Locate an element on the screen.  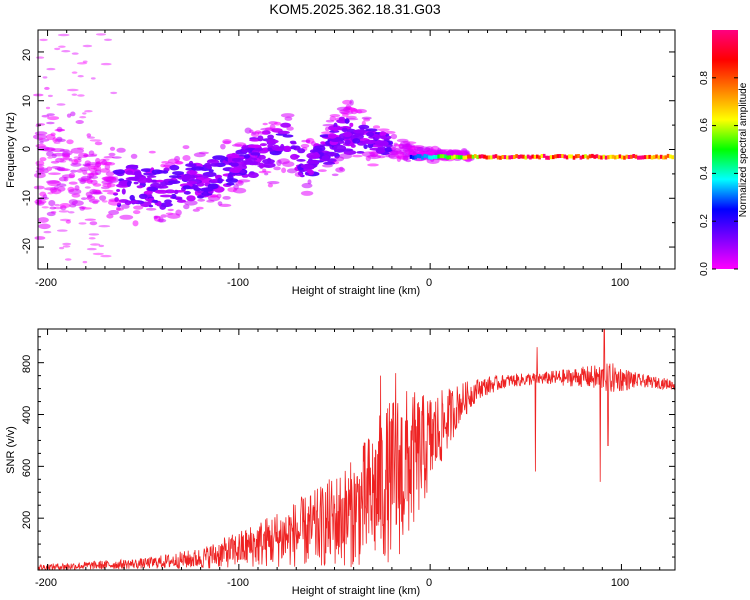
colorbar-tick-label: 0.4 is located at coordinates (704, 173).